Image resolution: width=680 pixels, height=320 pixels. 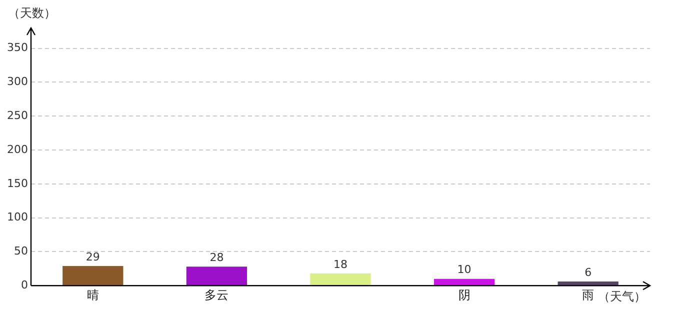 What do you see at coordinates (17, 183) in the screenshot?
I see `y-tick-label: 150` at bounding box center [17, 183].